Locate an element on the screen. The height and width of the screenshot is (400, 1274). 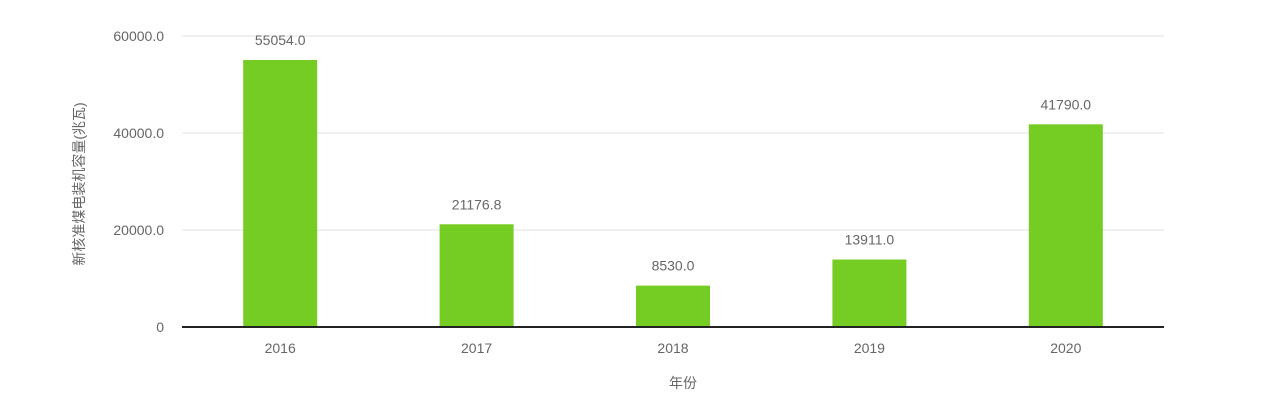
bar-2018 is located at coordinates (673, 306).